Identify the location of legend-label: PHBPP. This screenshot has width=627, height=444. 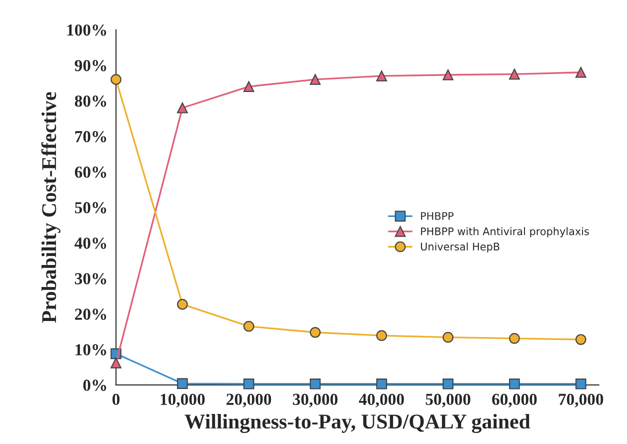
(437, 216).